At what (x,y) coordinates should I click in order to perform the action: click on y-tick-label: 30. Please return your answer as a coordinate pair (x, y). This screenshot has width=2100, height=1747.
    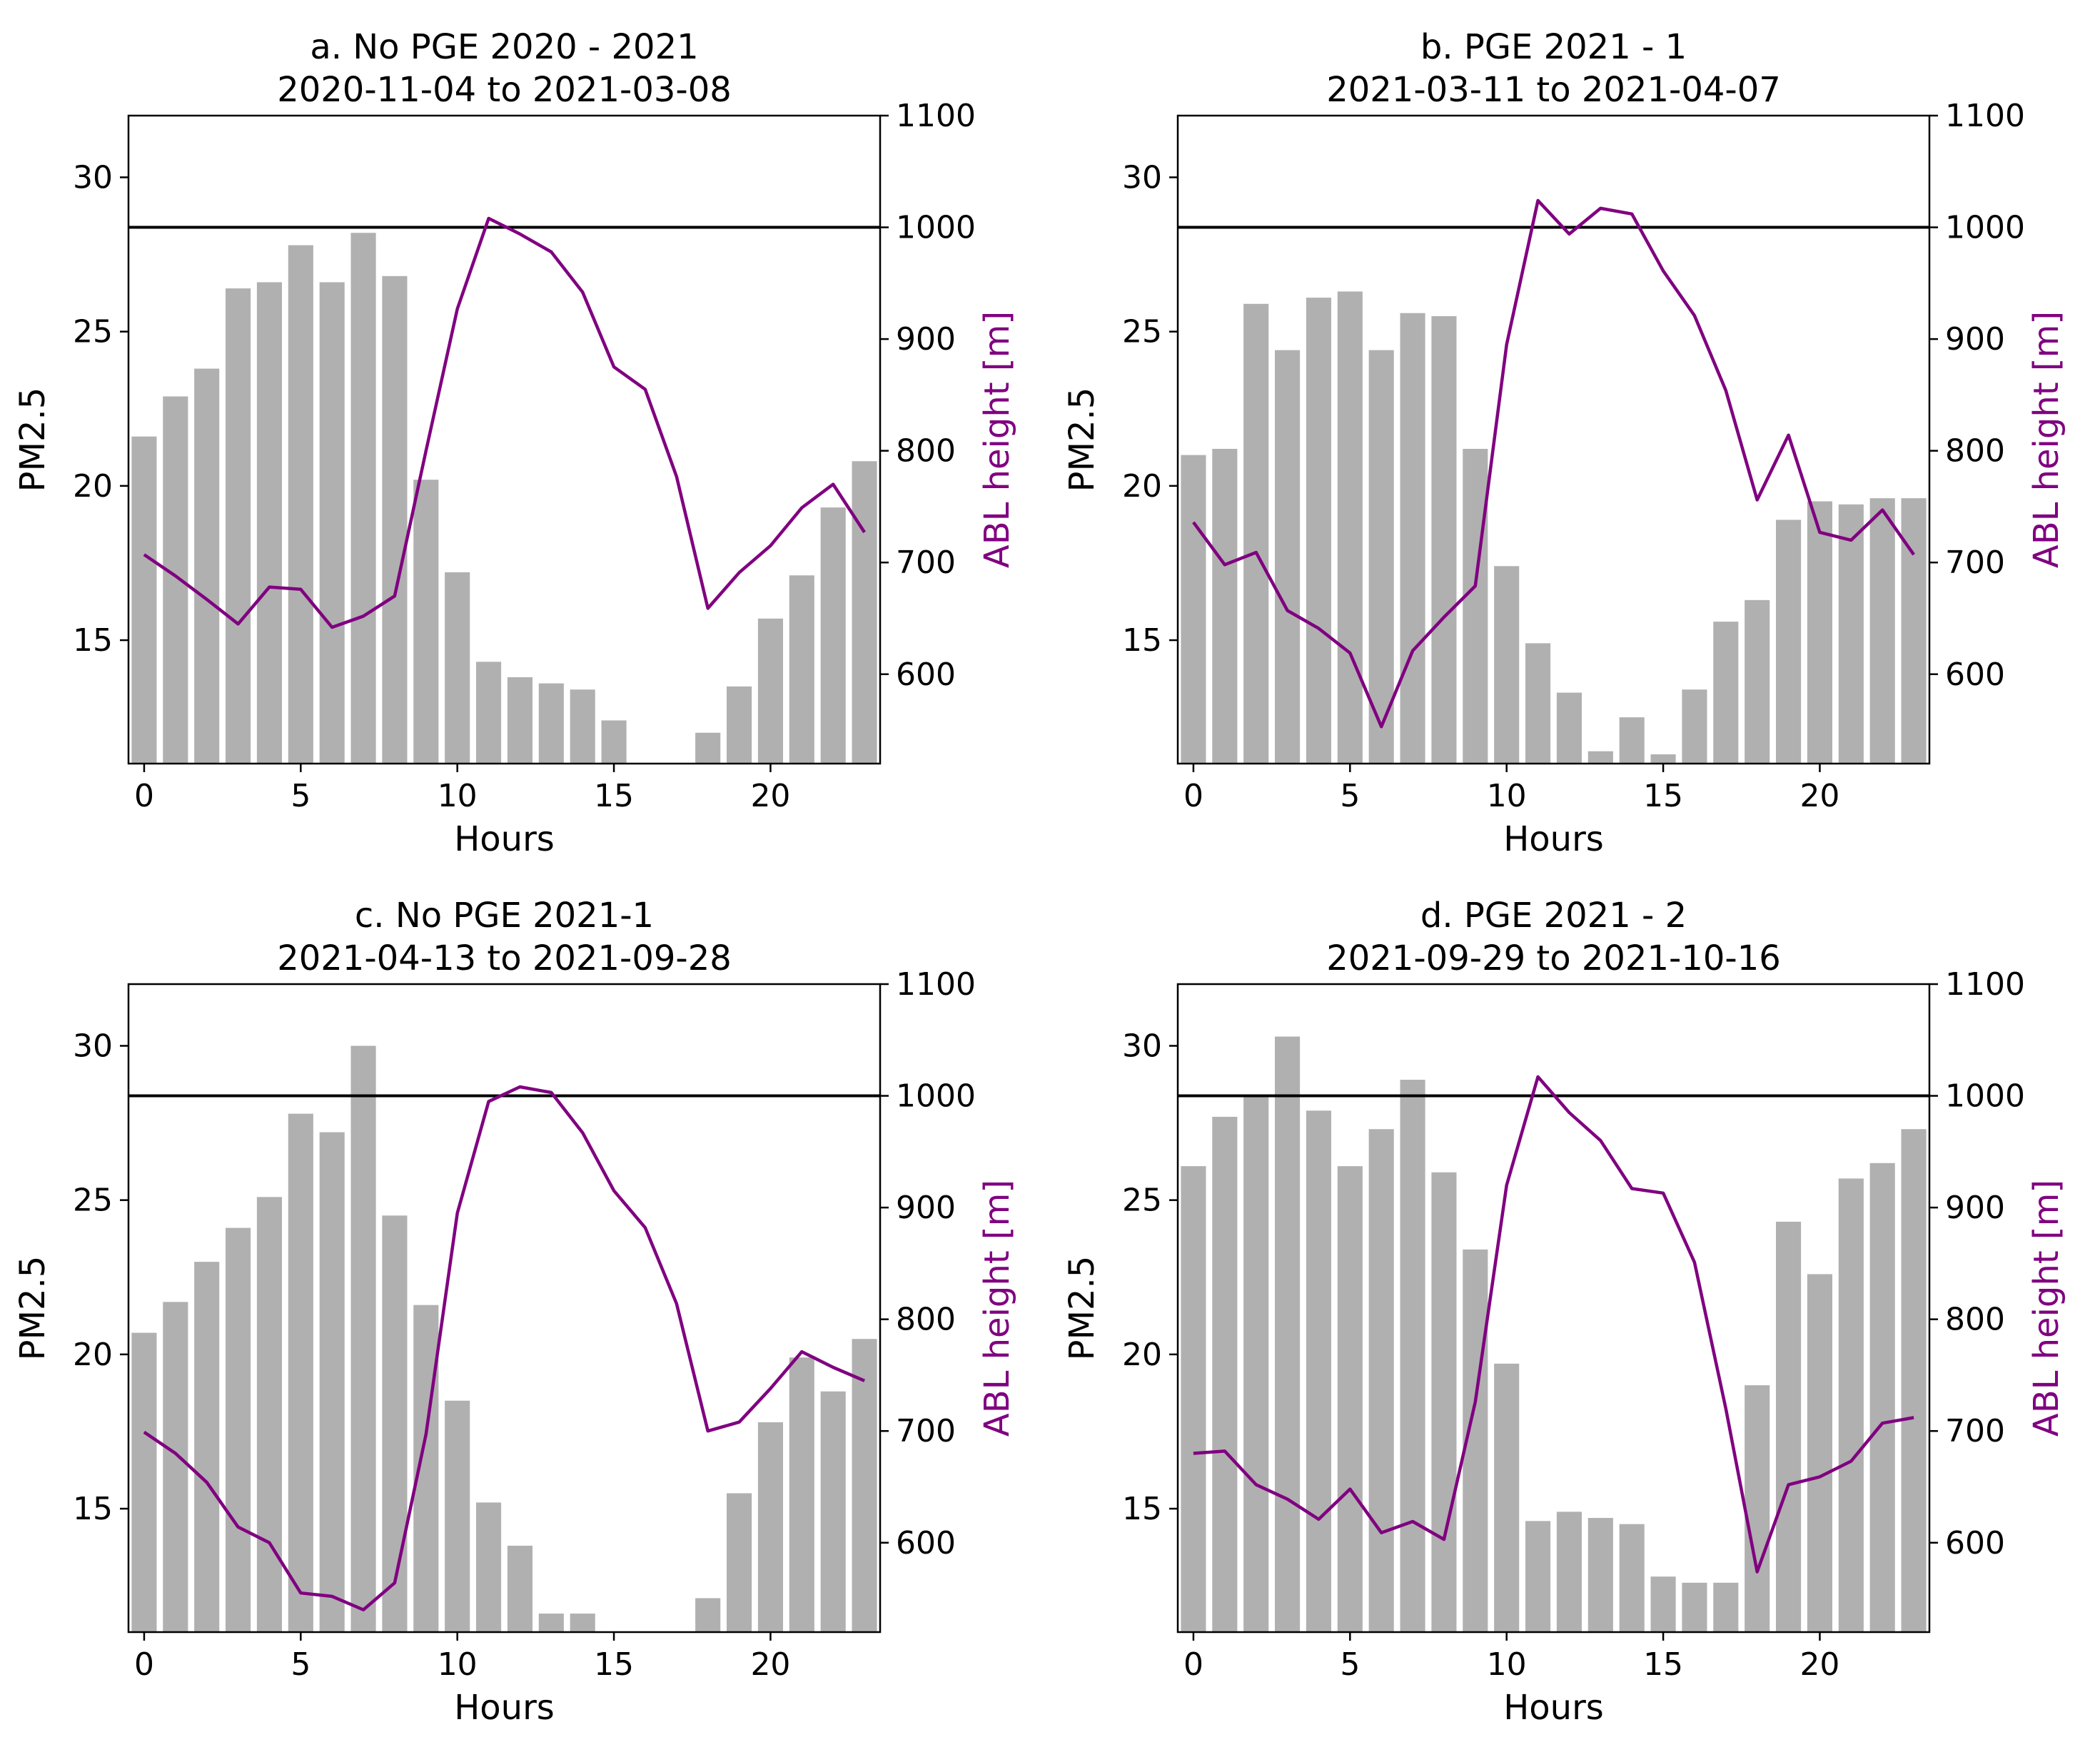
    Looking at the image, I should click on (1142, 177).